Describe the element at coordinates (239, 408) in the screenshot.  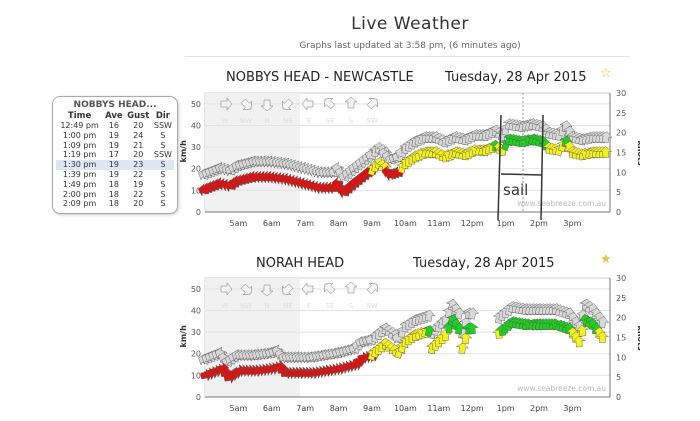
I see `x-tick-label: 5am` at that location.